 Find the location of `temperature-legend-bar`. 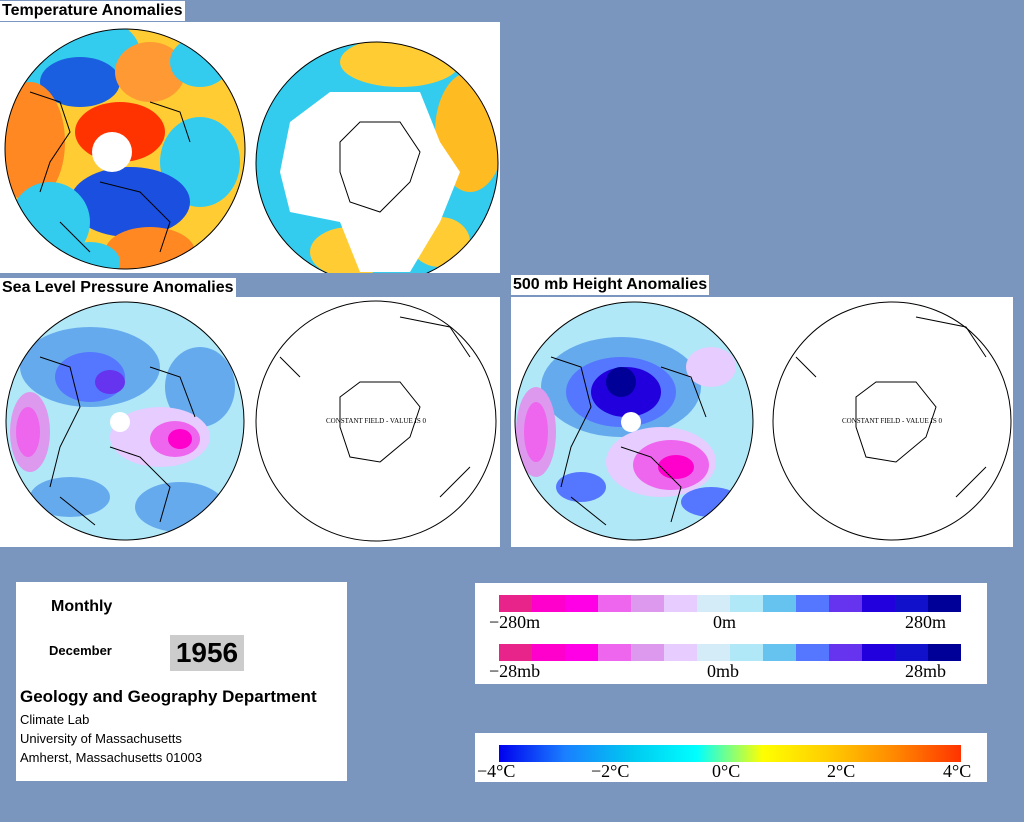

temperature-legend-bar is located at coordinates (730, 753).